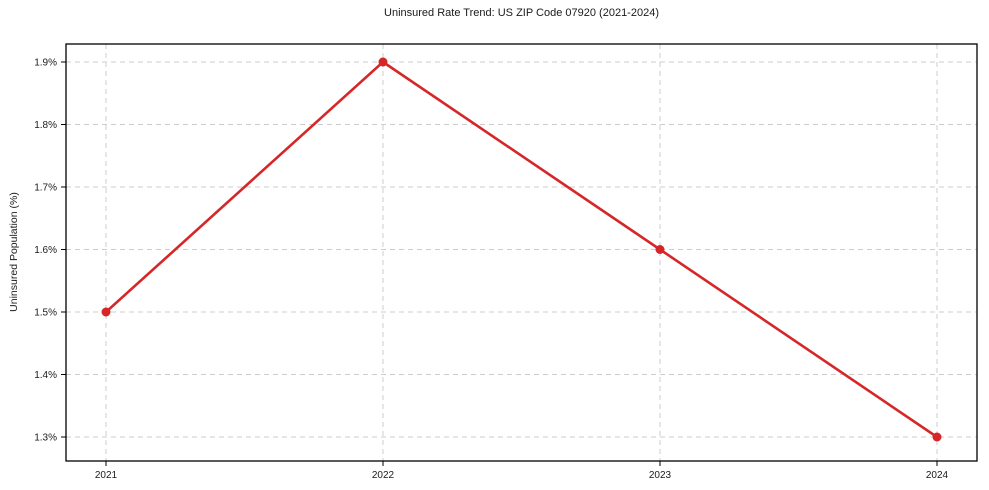 The width and height of the screenshot is (989, 490). What do you see at coordinates (937, 475) in the screenshot?
I see `x-tick-label: 2024` at bounding box center [937, 475].